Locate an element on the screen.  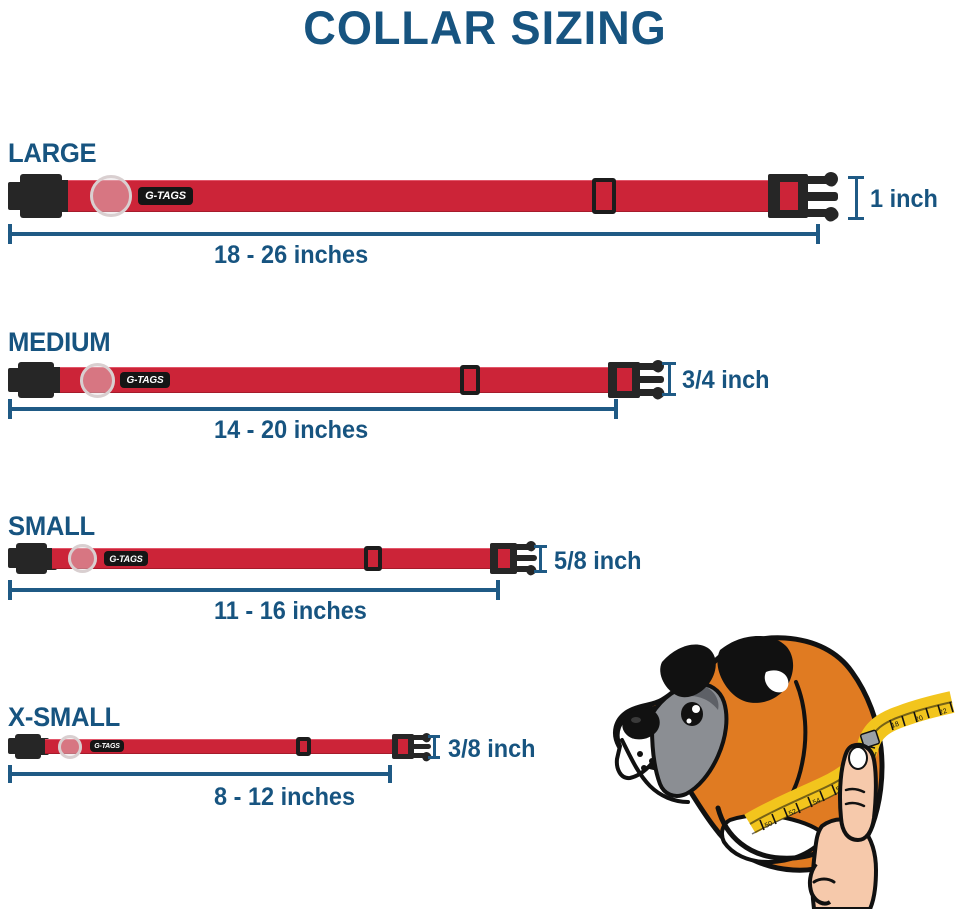
length-cap-right-medium is located at coordinates (616, 409).